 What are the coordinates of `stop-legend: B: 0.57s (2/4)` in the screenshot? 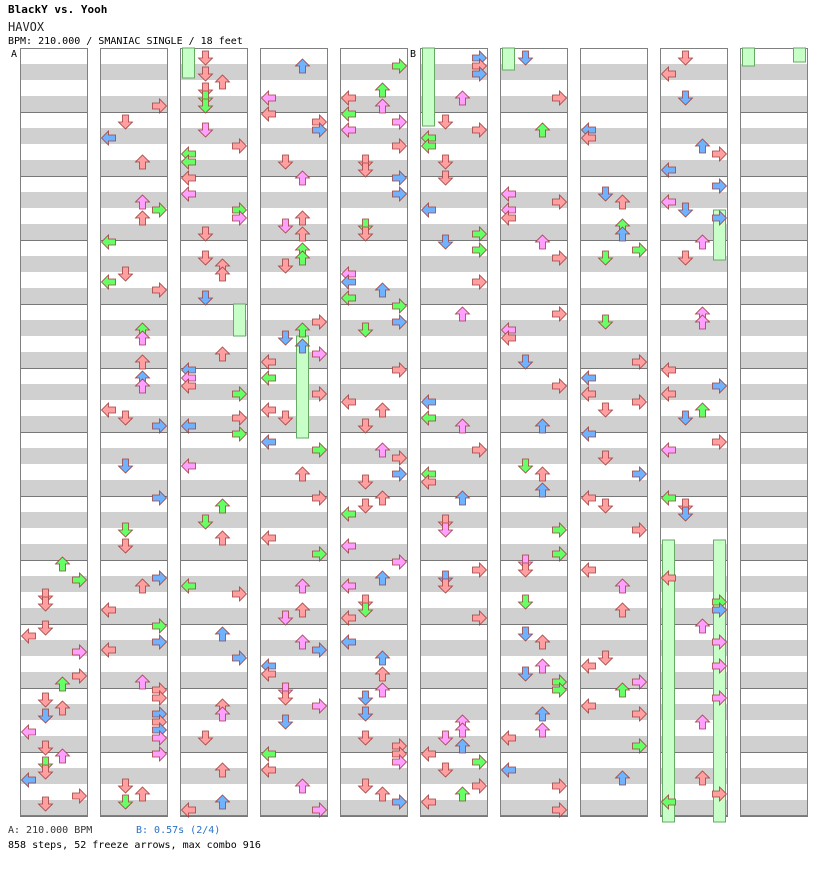 It's located at (178, 830).